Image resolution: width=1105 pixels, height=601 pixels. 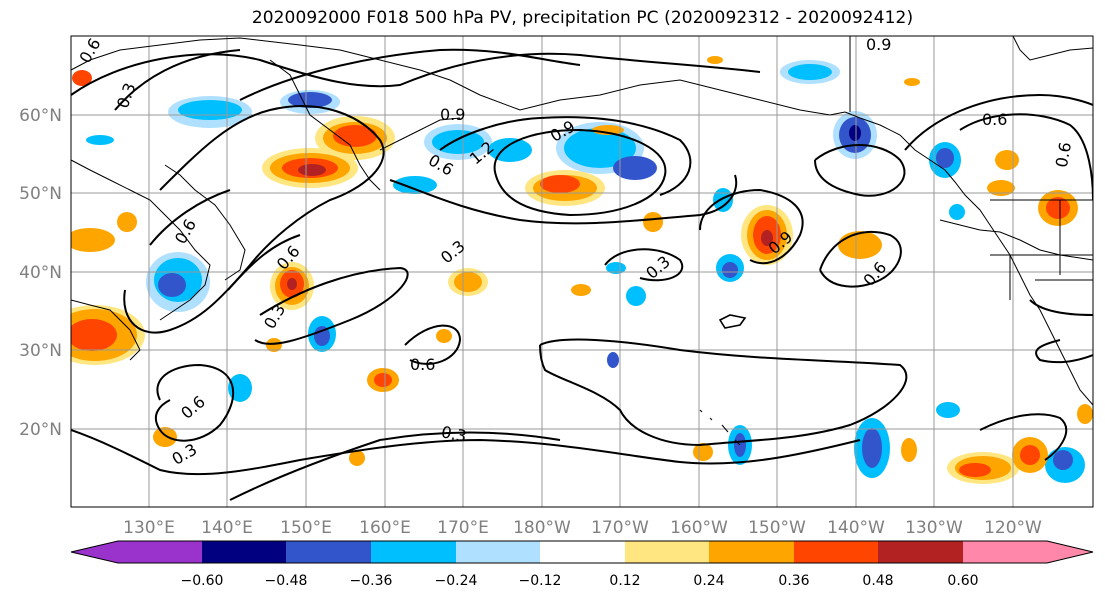 I want to click on lon-label: 170°E, so click(x=463, y=528).